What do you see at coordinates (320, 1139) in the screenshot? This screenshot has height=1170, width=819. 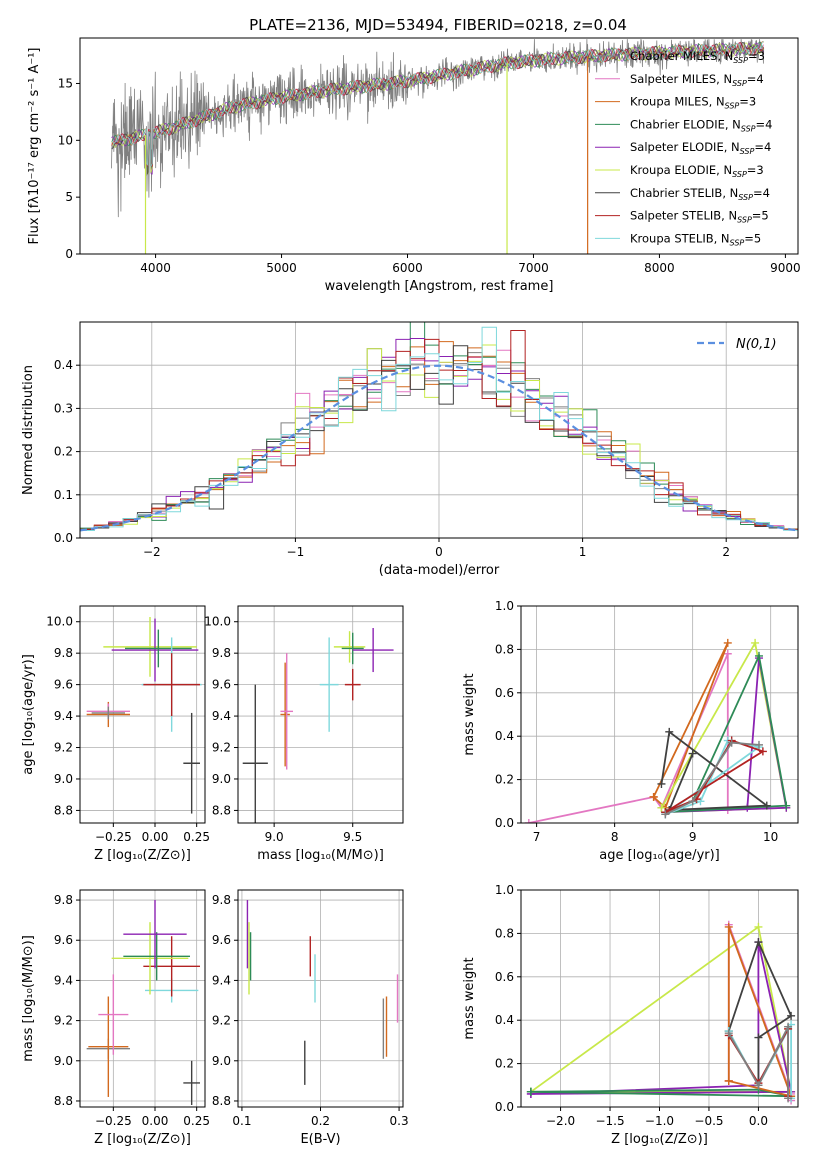 I see `x-axis-label: E(B-V)` at bounding box center [320, 1139].